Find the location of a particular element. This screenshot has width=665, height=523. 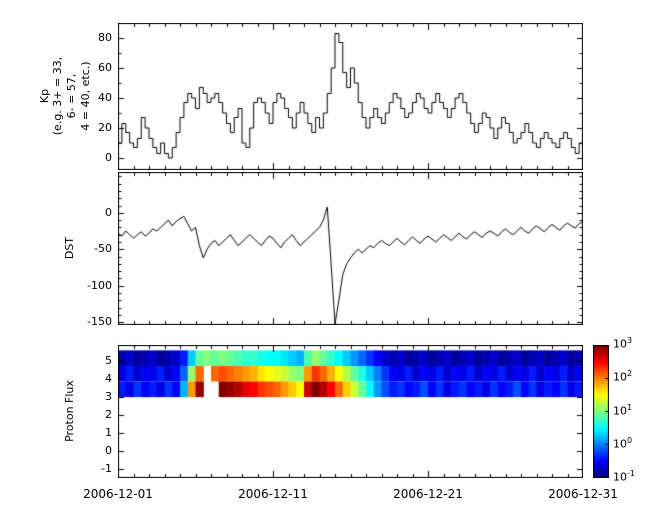

y-tick-label: 60 is located at coordinates (105, 67).